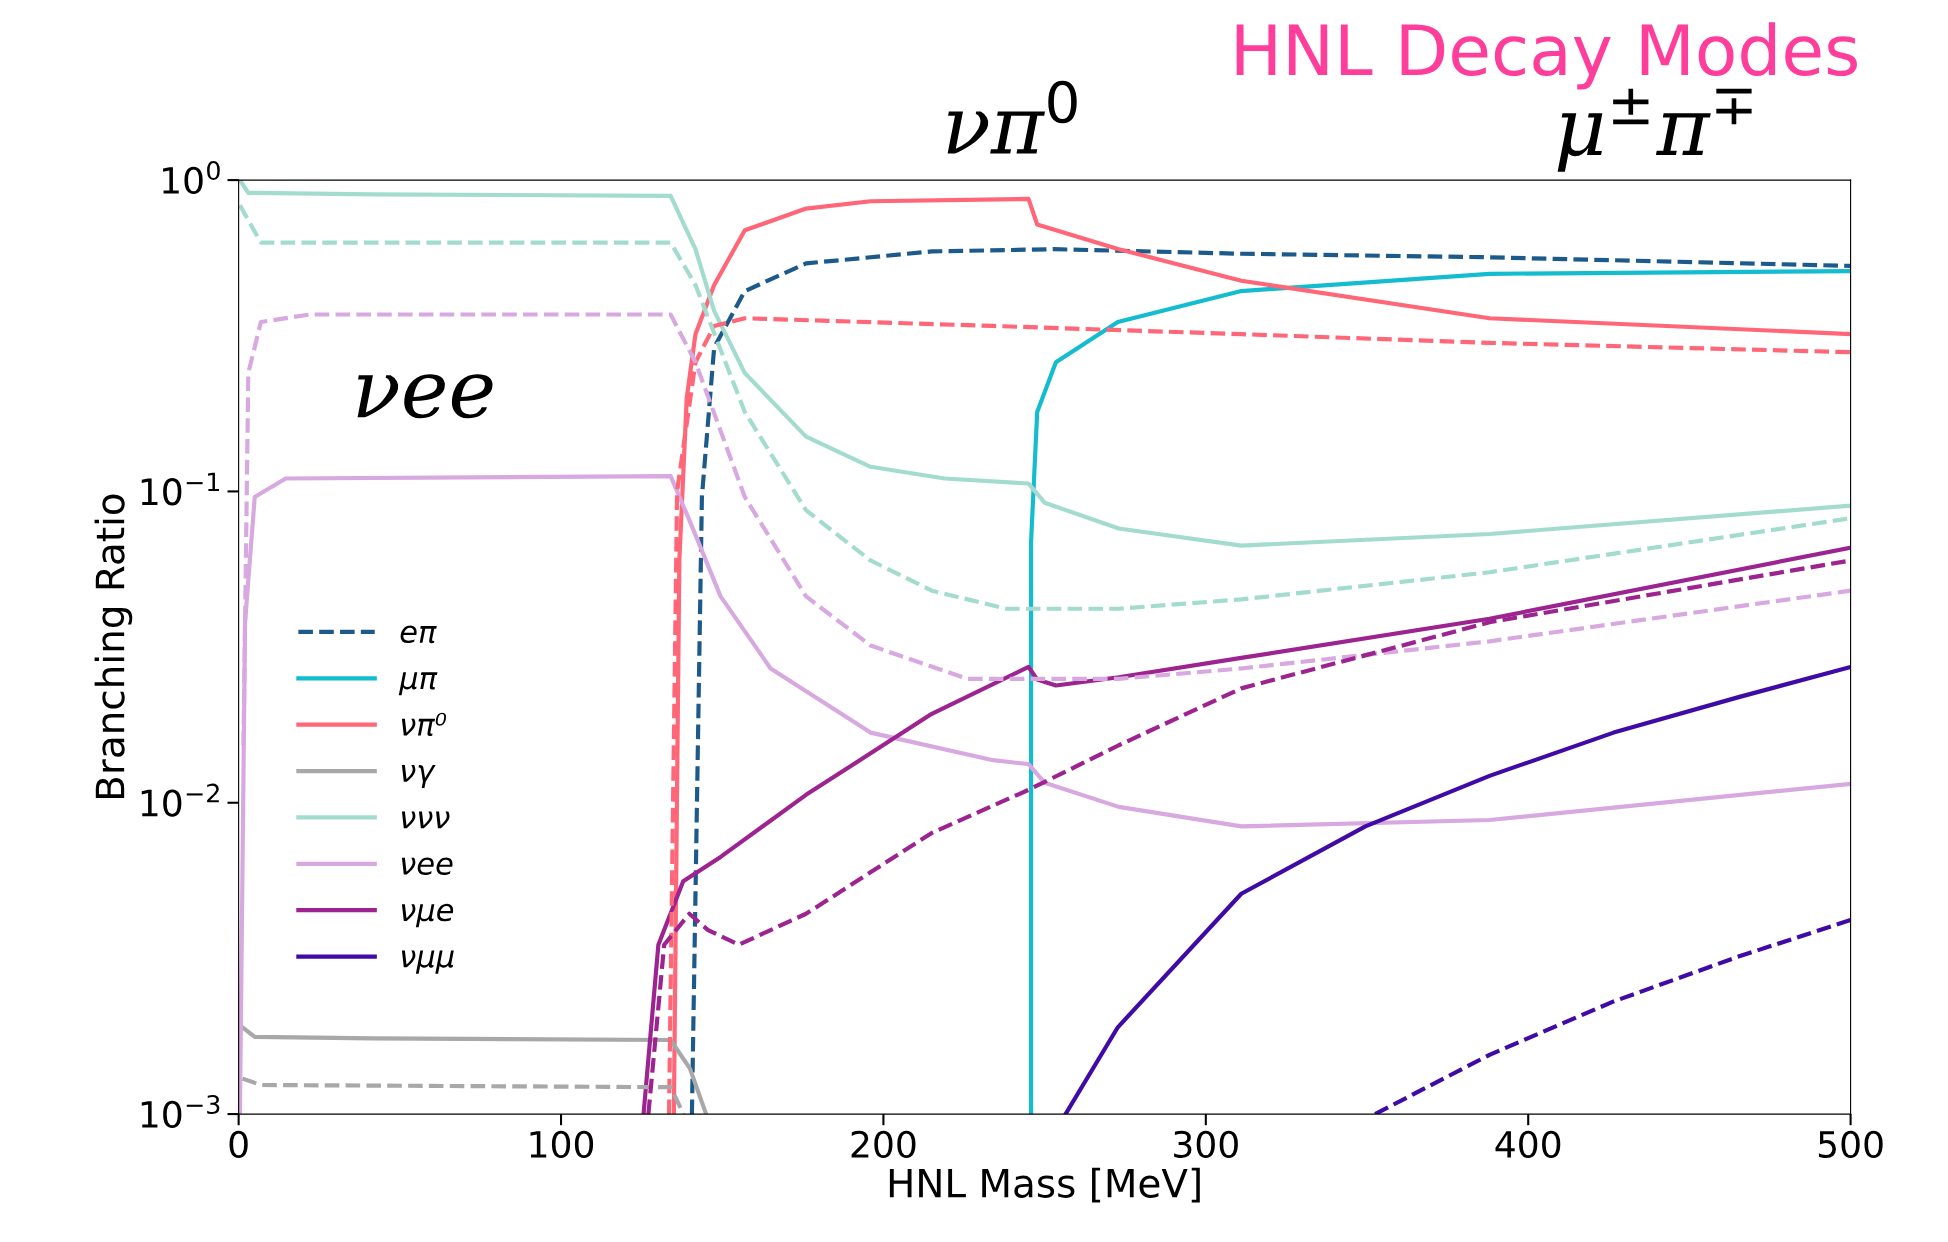  What do you see at coordinates (418, 777) in the screenshot?
I see `legend-label: νγ` at bounding box center [418, 777].